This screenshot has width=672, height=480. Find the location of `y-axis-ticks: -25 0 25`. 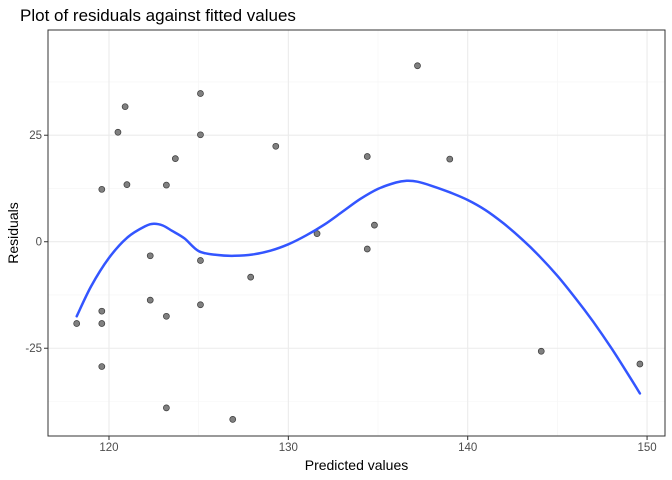

y-axis-ticks: -25 0 25 is located at coordinates (36, 242).